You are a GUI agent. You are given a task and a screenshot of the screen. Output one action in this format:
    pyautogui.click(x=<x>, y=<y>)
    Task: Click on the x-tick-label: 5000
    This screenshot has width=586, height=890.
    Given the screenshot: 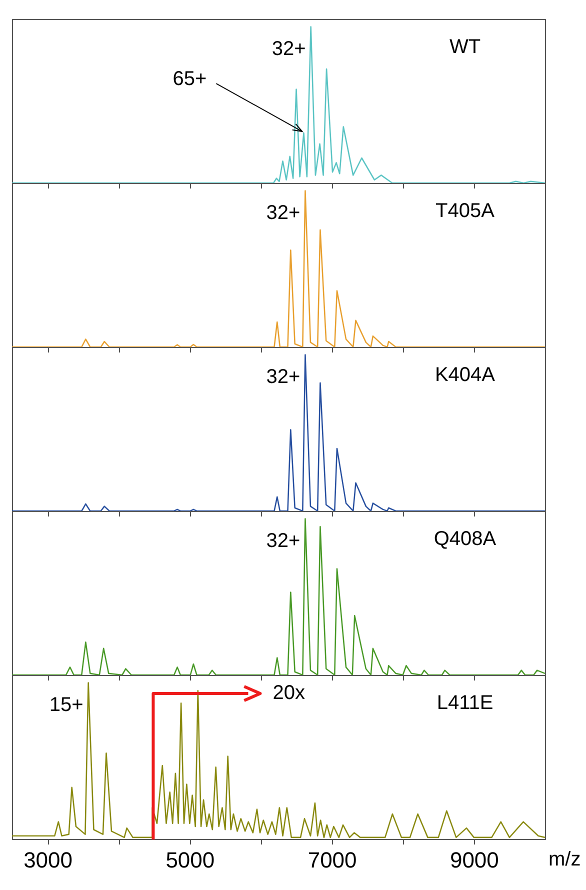 What is the action you would take?
    pyautogui.click(x=190, y=860)
    